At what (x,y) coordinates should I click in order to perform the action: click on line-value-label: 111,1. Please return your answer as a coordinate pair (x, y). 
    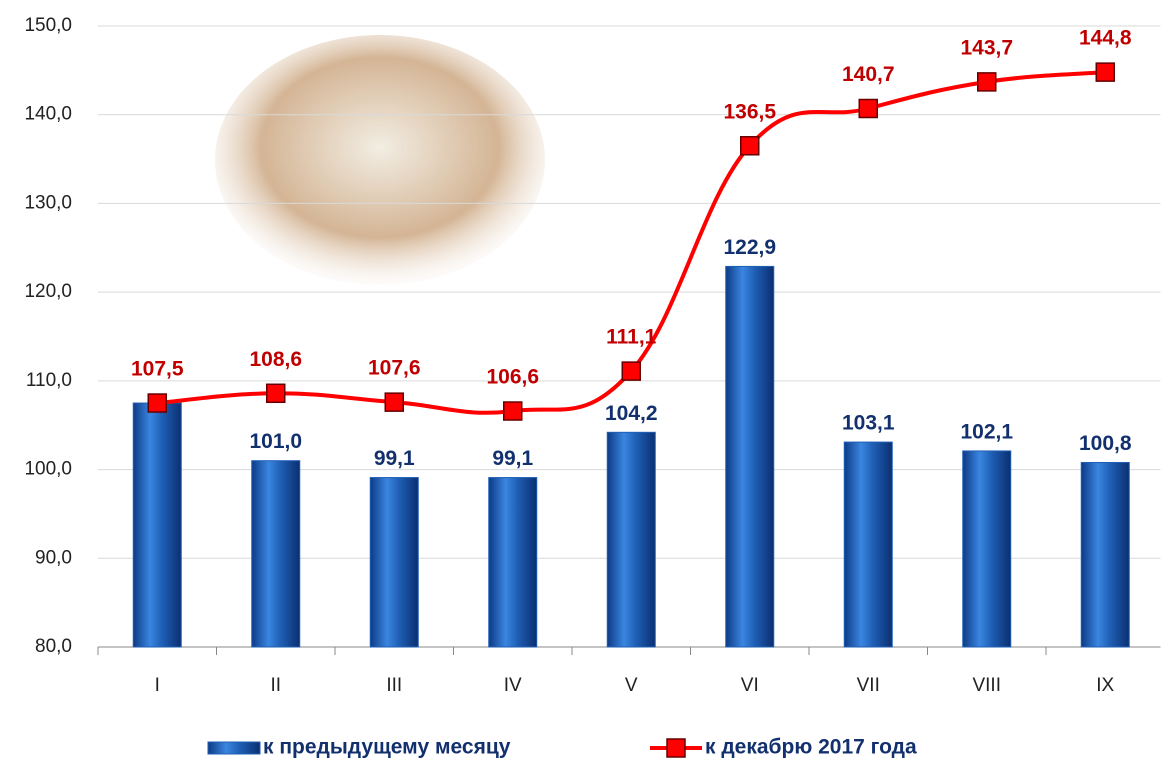
    Looking at the image, I should click on (631, 337).